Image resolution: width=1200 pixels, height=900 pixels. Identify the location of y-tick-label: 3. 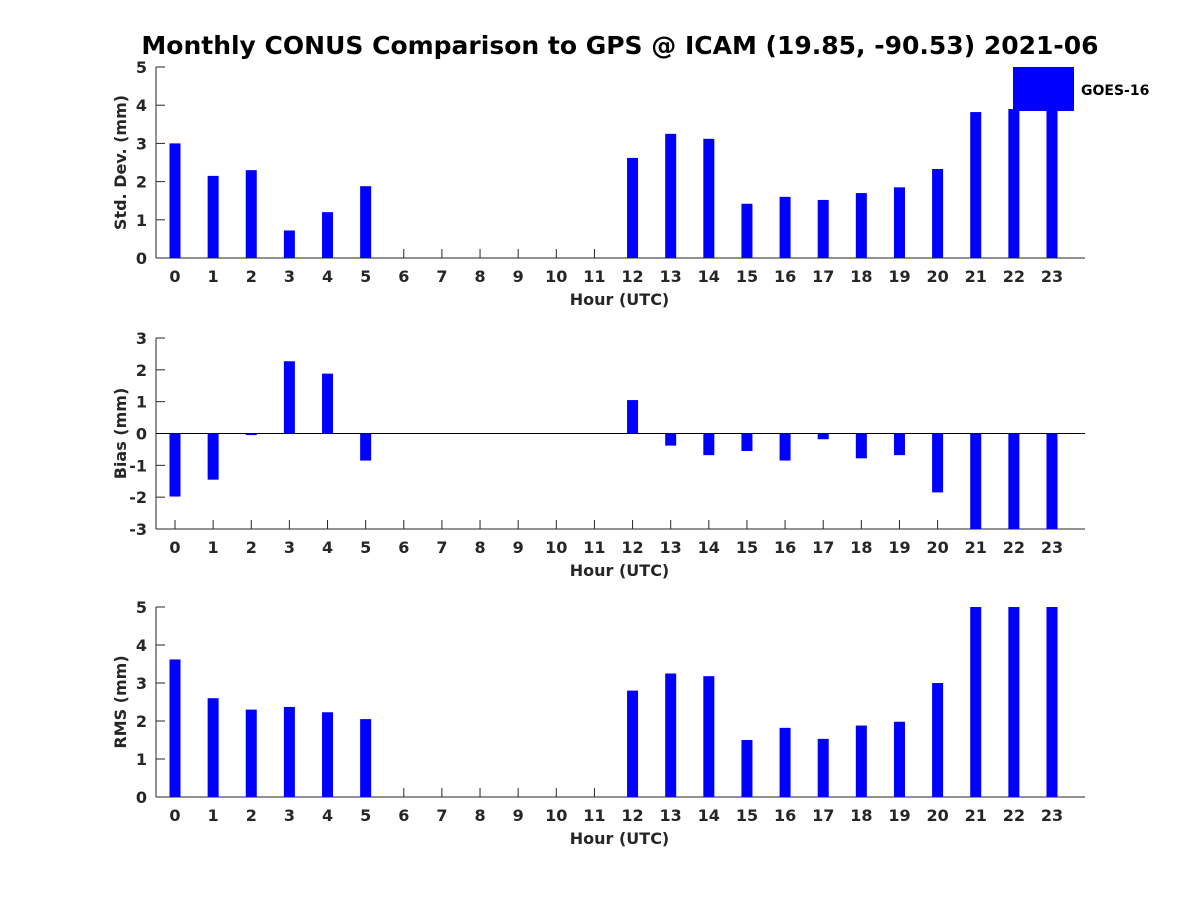
(141, 338).